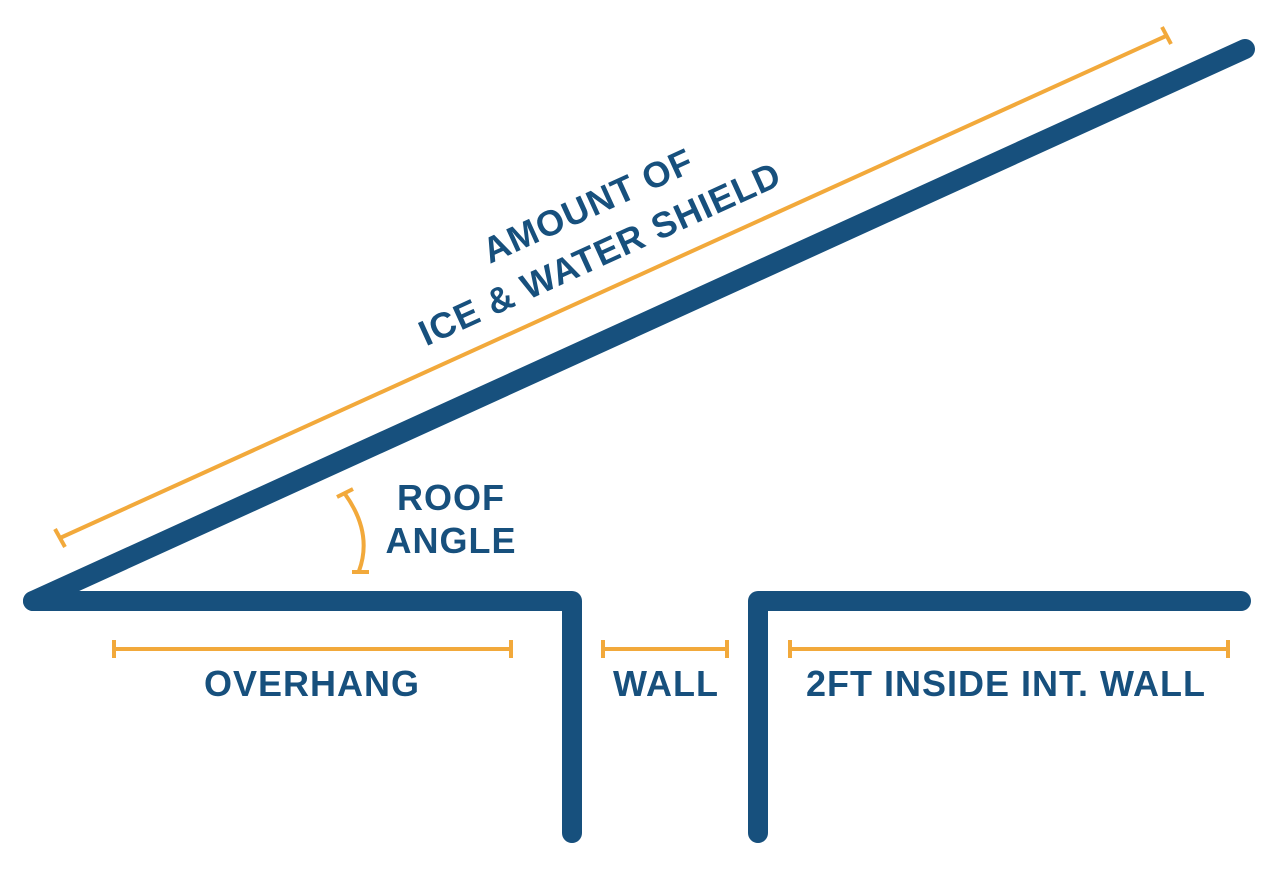  Describe the element at coordinates (451, 540) in the screenshot. I see `roof-angle-label-line2: ANGLE` at that location.